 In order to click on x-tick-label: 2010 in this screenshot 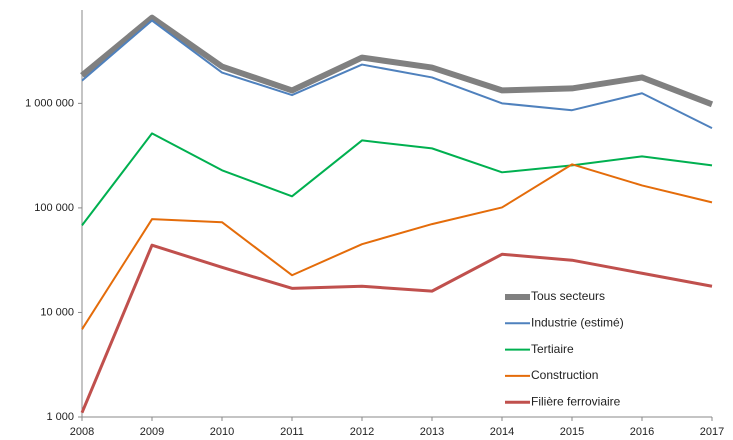, I will do `click(222, 432)`.